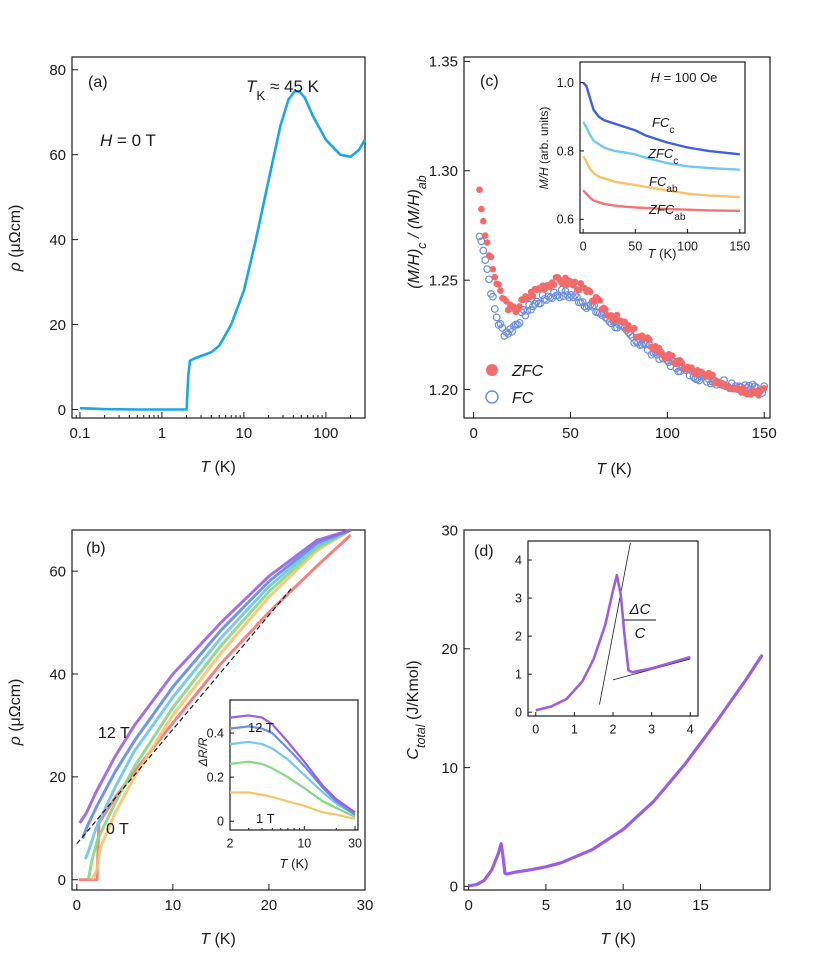 The width and height of the screenshot is (814, 953). What do you see at coordinates (114, 733) in the screenshot?
I see `label-12T: 12 T` at bounding box center [114, 733].